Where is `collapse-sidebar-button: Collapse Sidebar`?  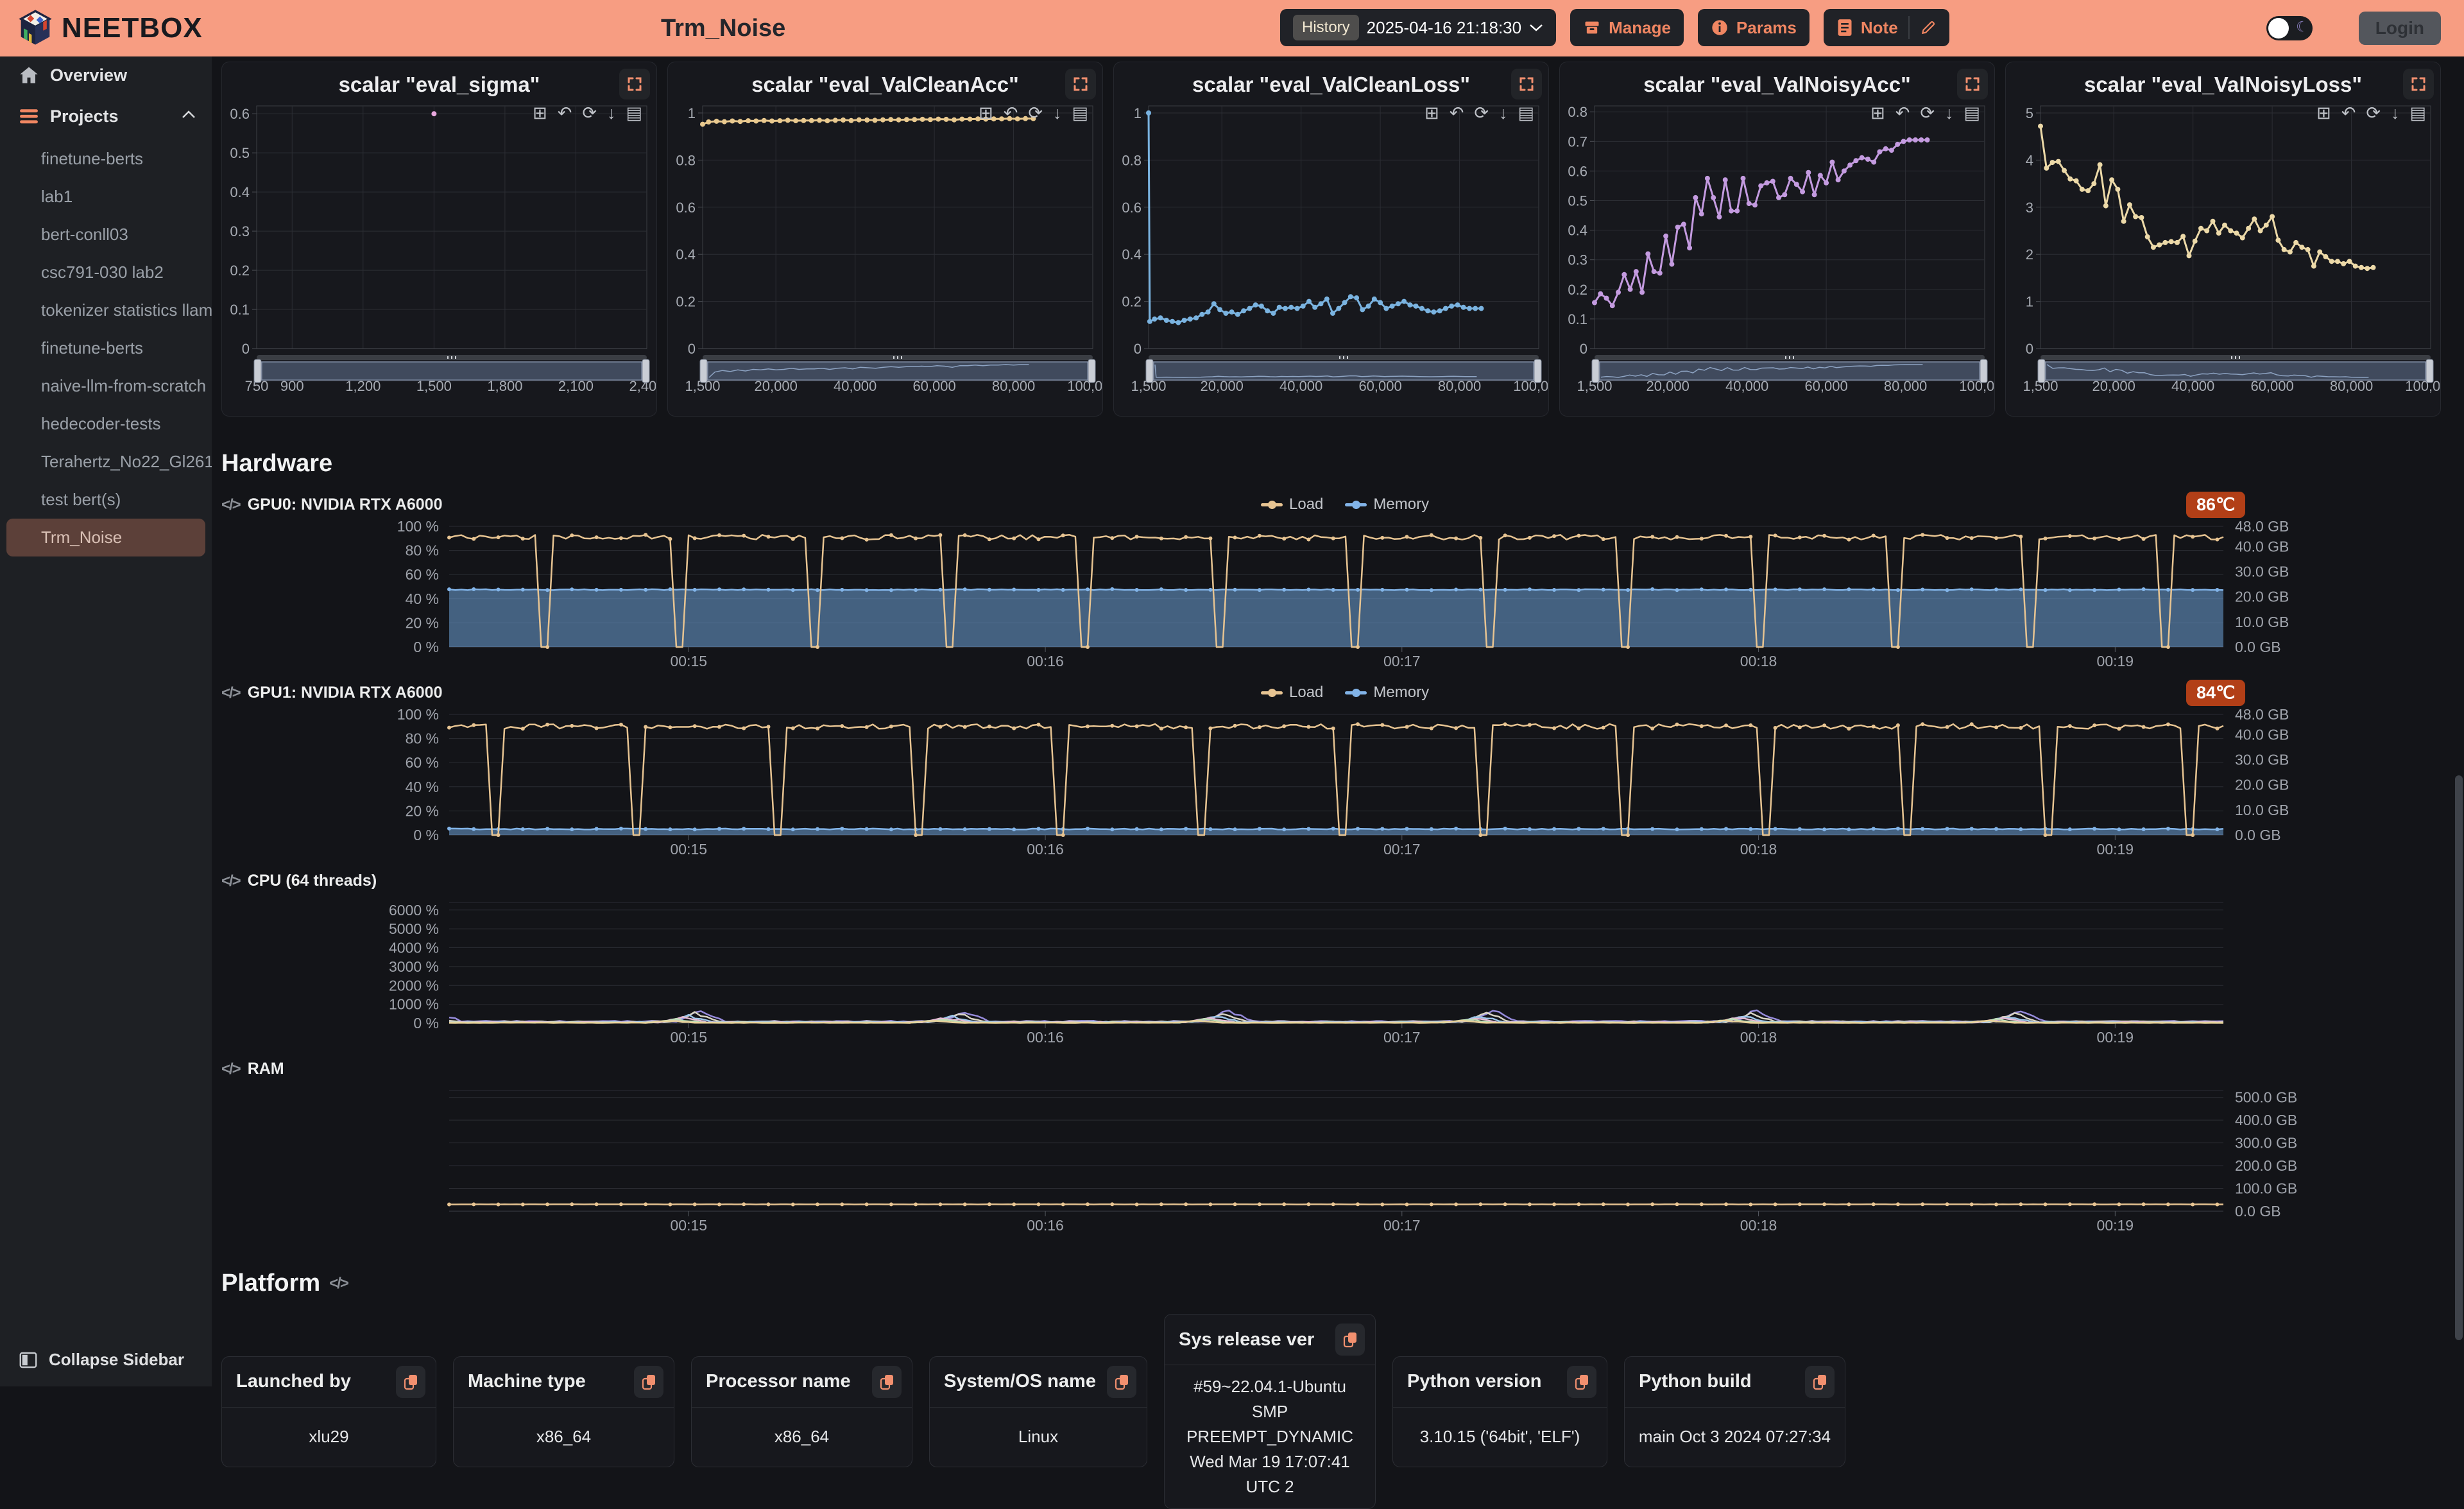 collapse-sidebar-button: Collapse Sidebar is located at coordinates (106, 1360).